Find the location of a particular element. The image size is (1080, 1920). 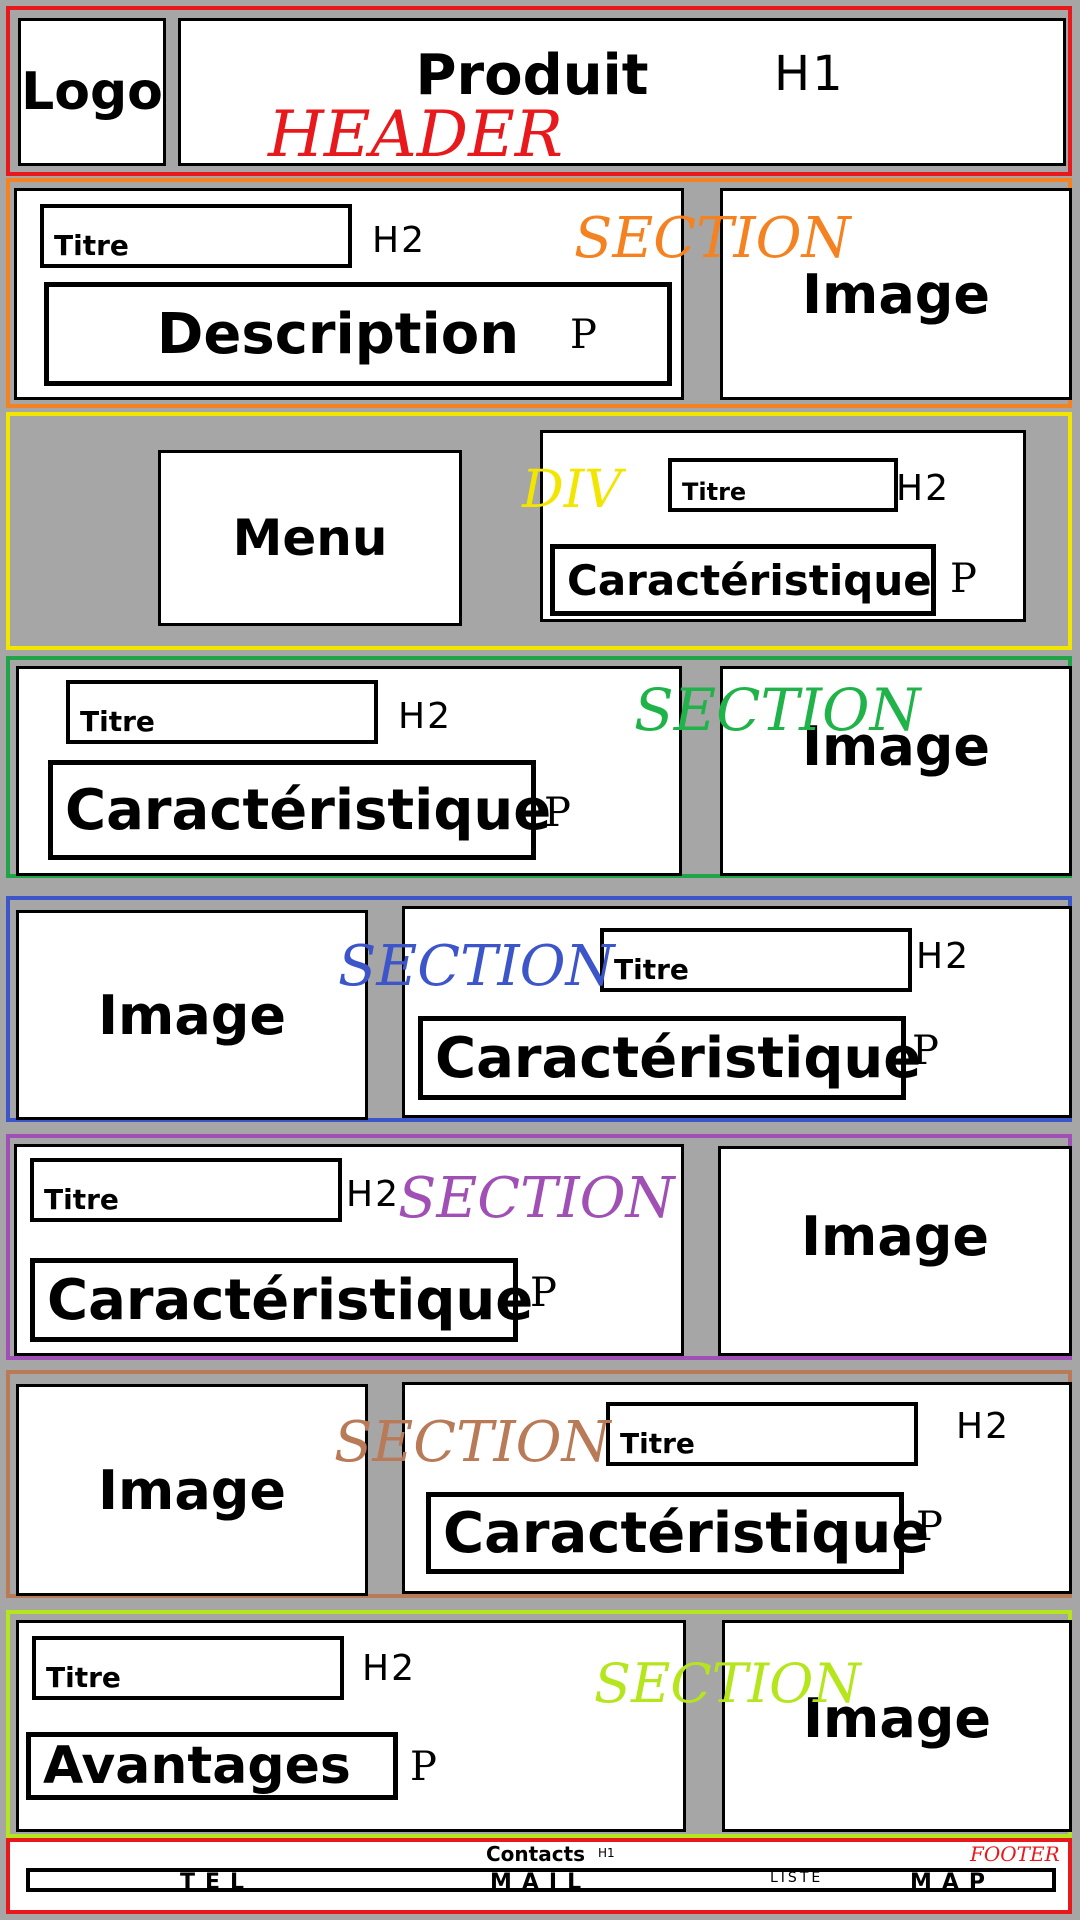

section6-label: SECTION is located at coordinates (727, 1683).